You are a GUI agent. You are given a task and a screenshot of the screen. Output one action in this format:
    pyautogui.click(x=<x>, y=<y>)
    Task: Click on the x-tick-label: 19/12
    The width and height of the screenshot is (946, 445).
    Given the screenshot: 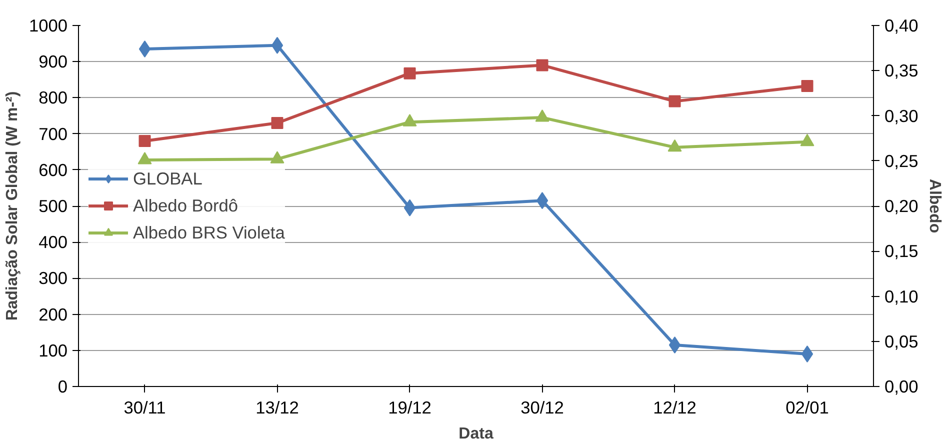 What is the action you would take?
    pyautogui.click(x=410, y=408)
    